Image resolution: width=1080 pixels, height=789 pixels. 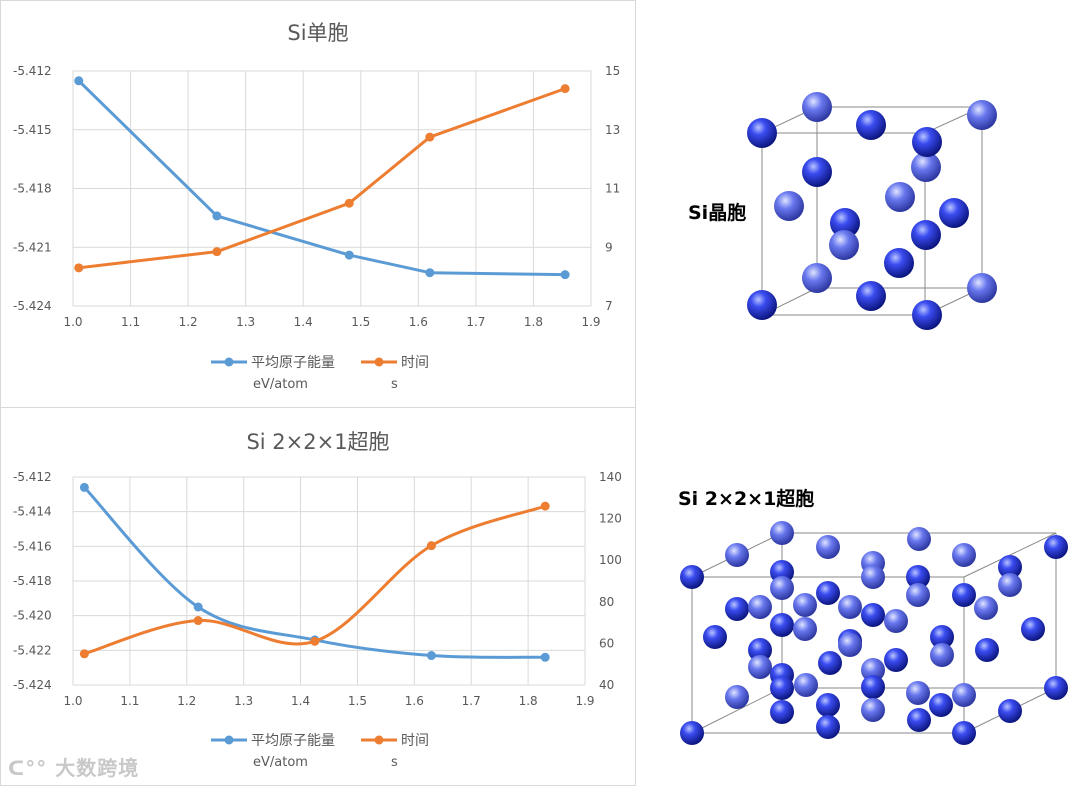 What do you see at coordinates (746, 499) in the screenshot?
I see `supercell-label: Si 2×2×1超胞` at bounding box center [746, 499].